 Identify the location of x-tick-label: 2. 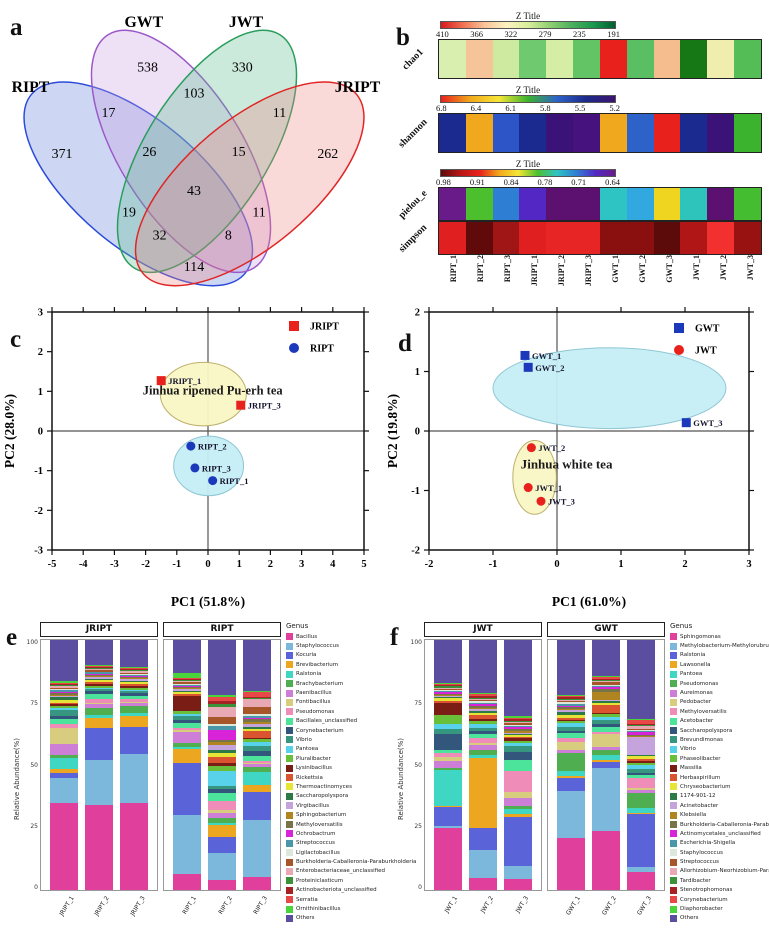
(270, 564).